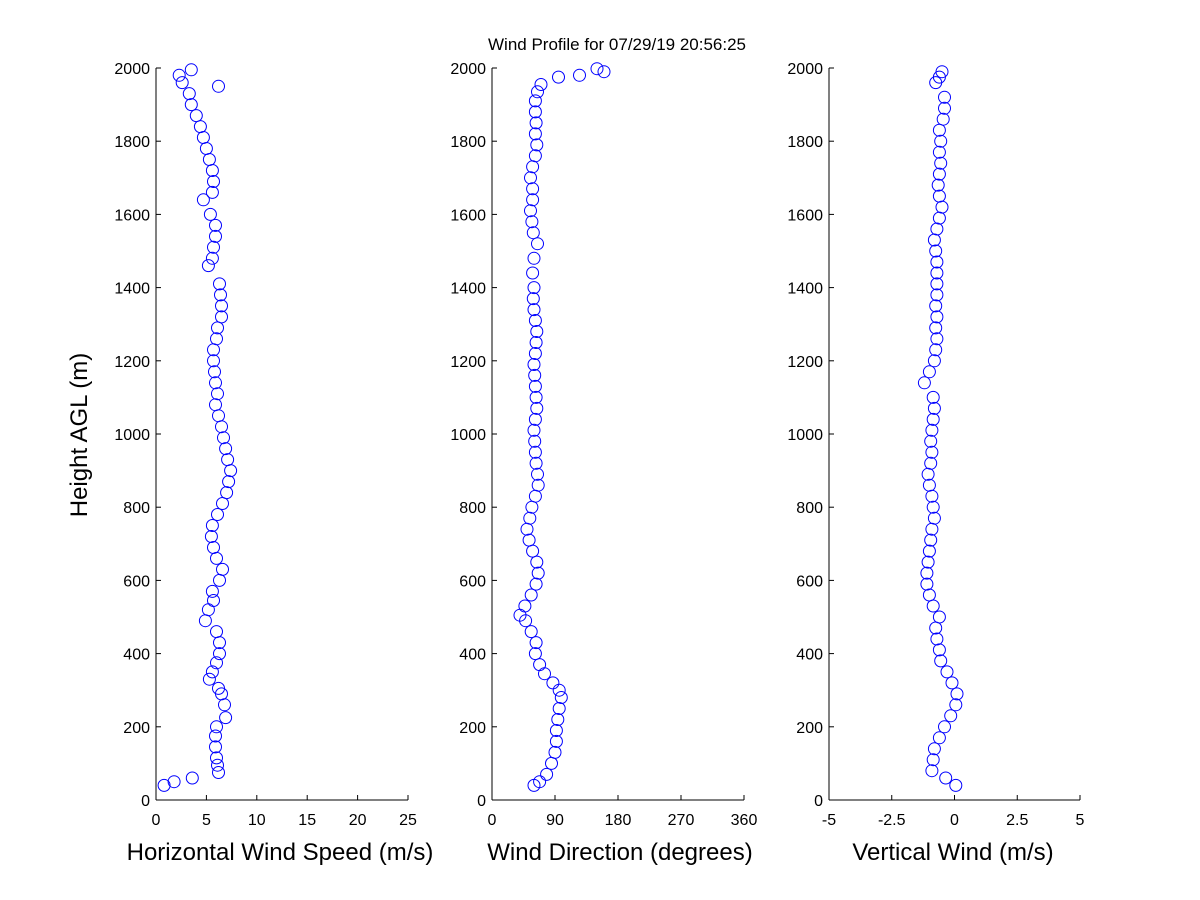 This screenshot has width=1200, height=900. Describe the element at coordinates (492, 820) in the screenshot. I see `x-tick-label: 0` at that location.